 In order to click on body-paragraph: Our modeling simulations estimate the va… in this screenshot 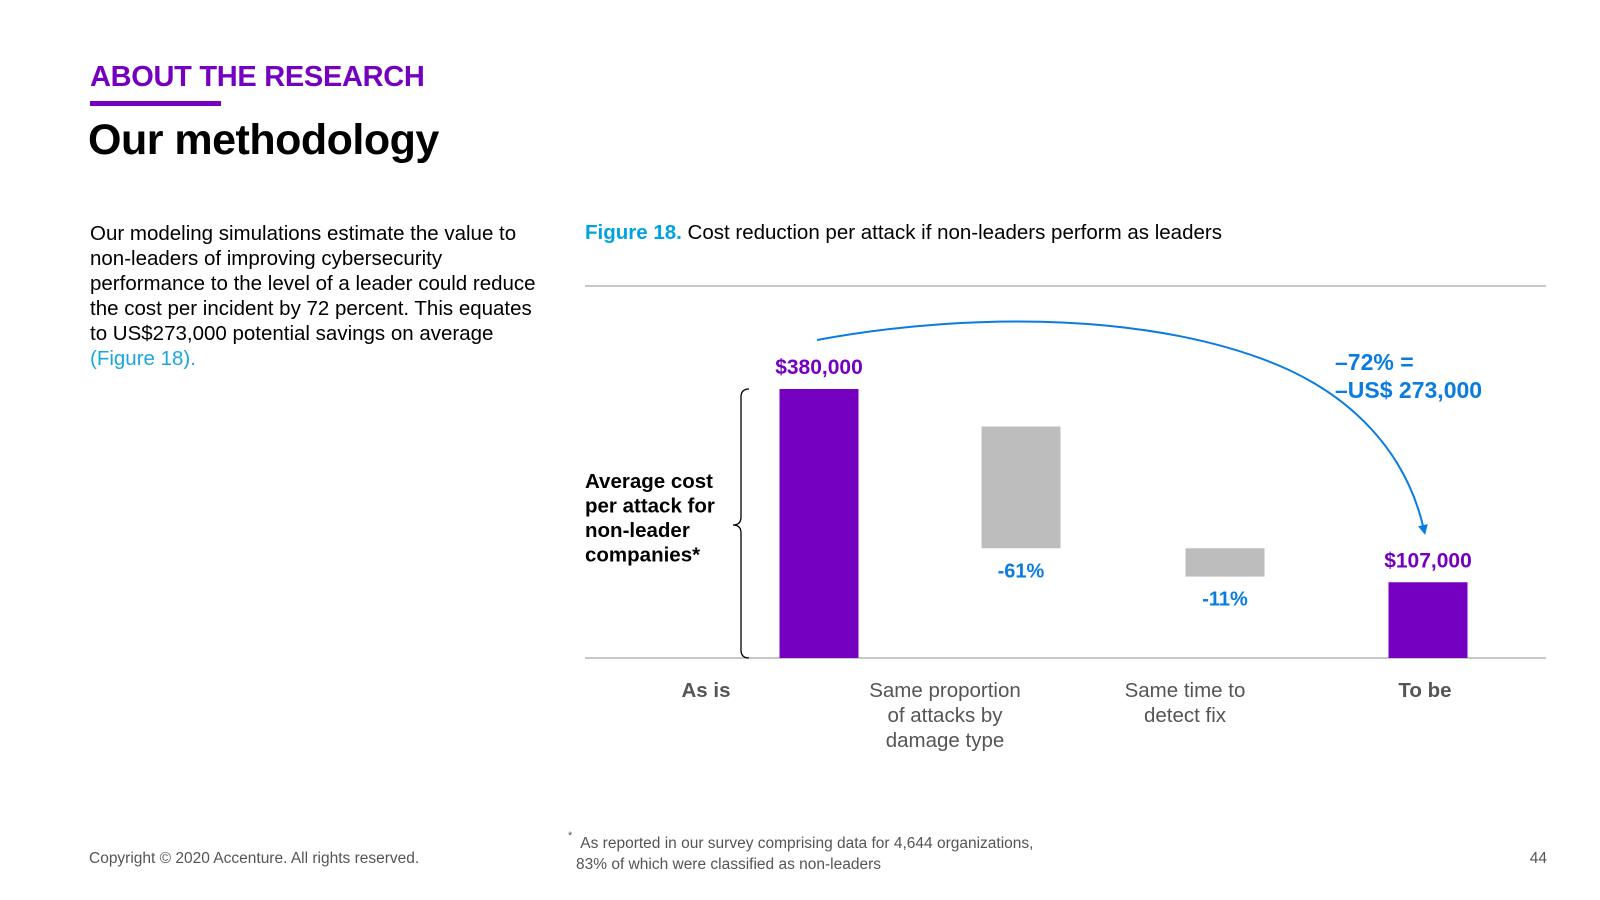, I will do `click(320, 296)`.